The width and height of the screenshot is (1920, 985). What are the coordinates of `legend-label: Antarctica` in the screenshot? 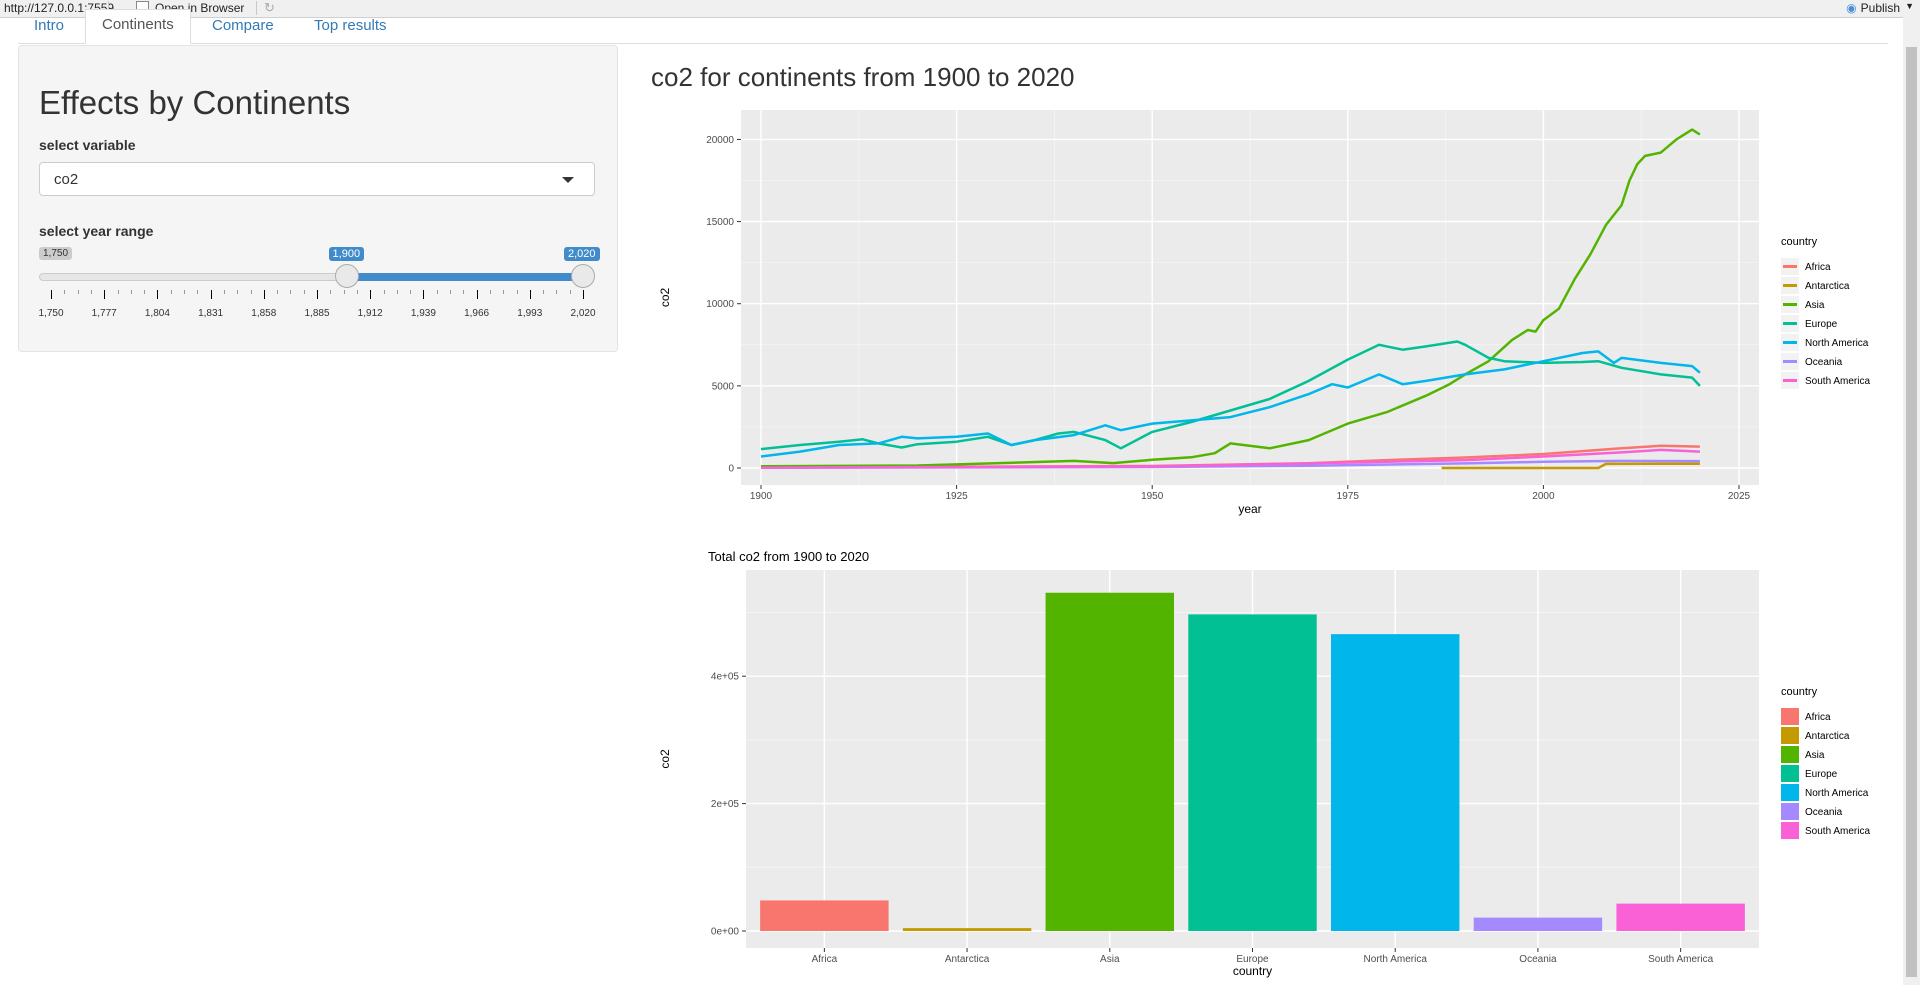 It's located at (1827, 736).